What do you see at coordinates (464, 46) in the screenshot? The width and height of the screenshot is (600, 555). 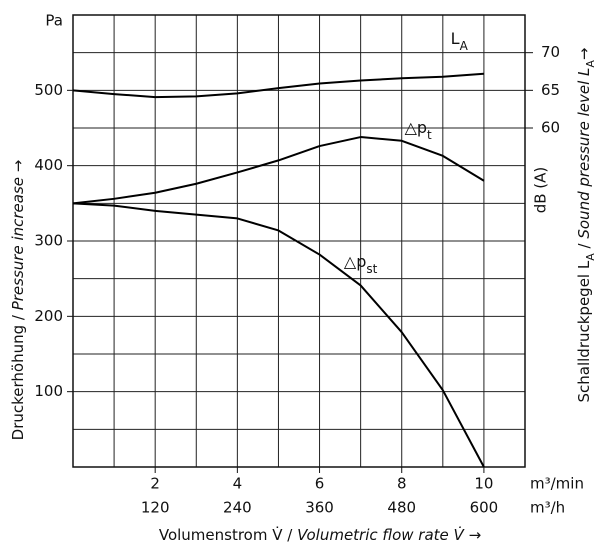 I see `series-name-sub: A` at bounding box center [464, 46].